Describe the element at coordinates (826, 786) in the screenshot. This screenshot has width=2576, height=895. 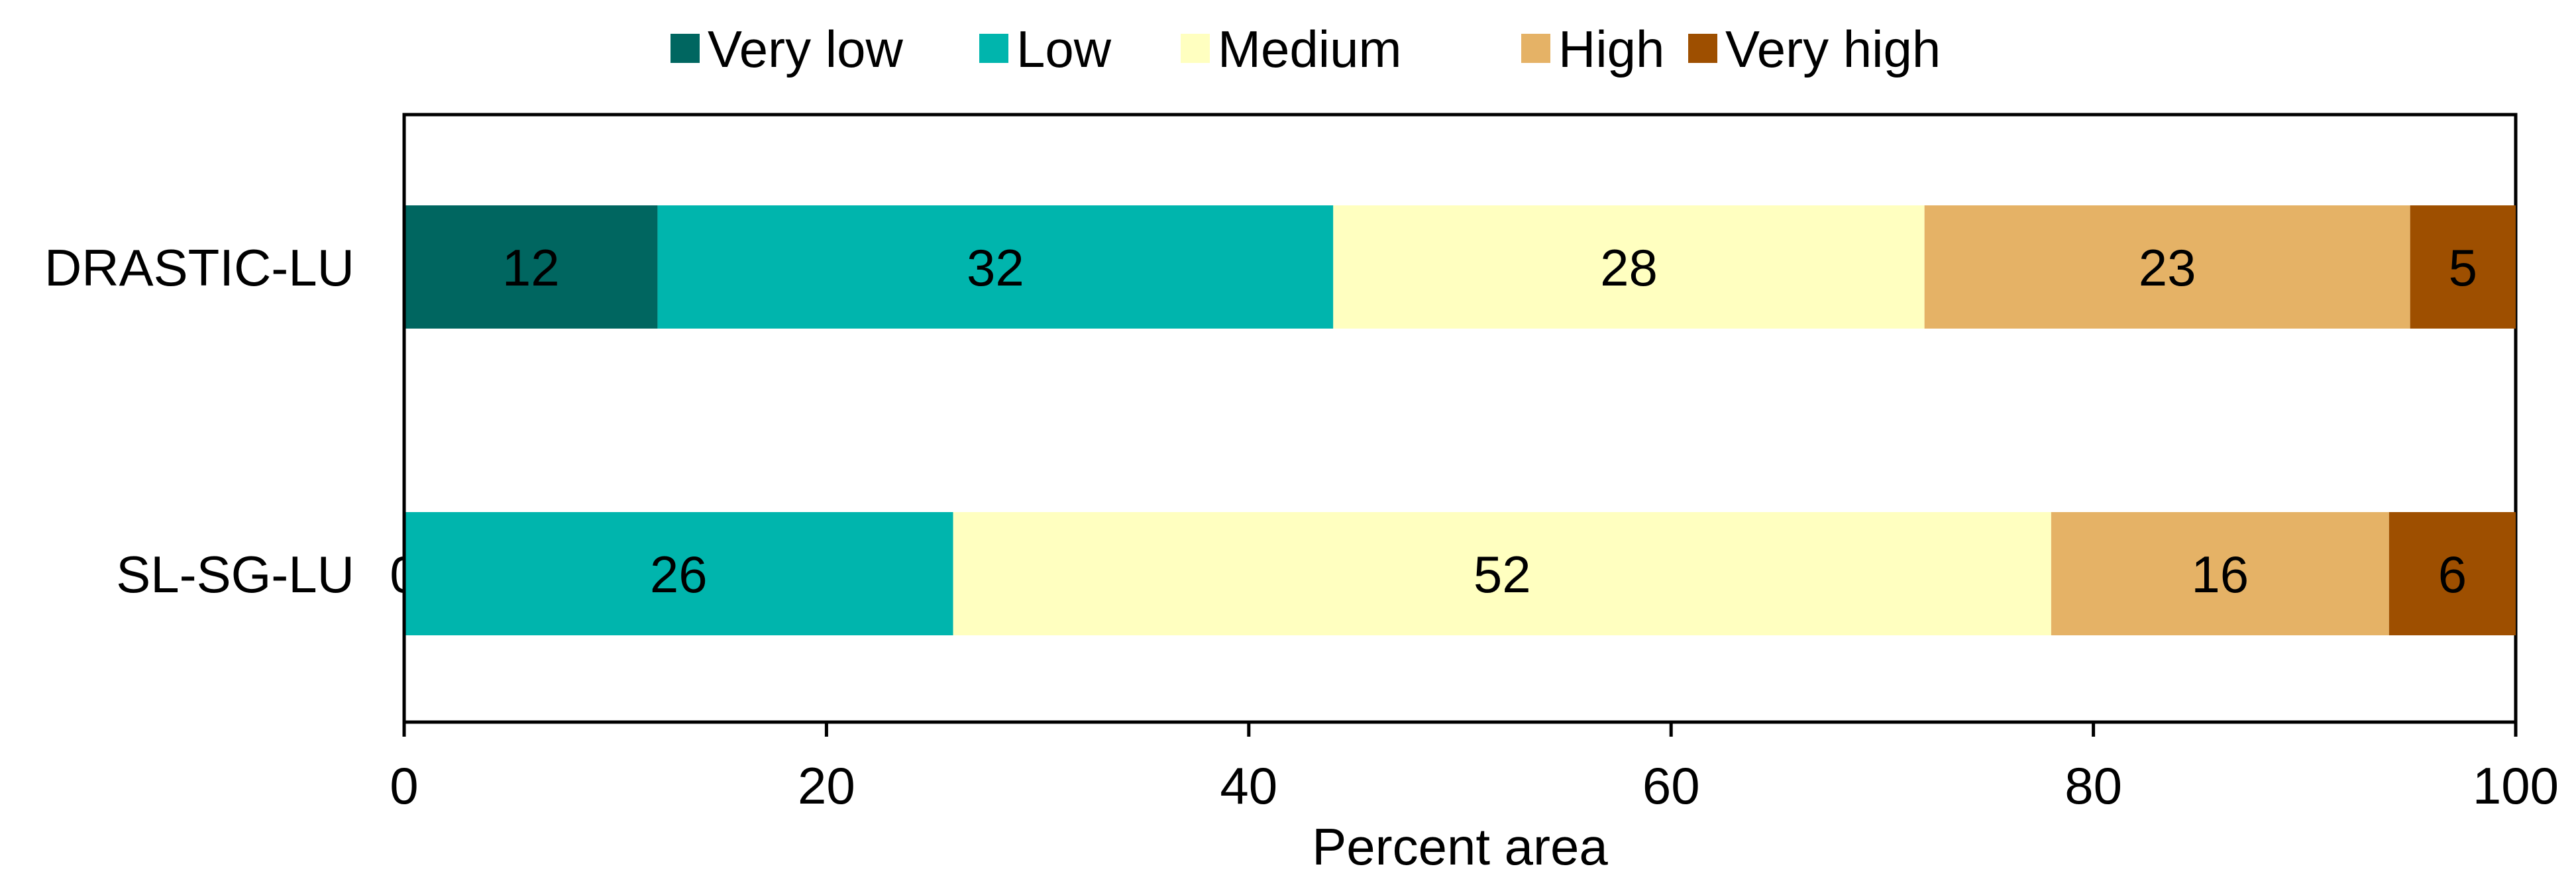
I see `x-tick-label: 20` at that location.